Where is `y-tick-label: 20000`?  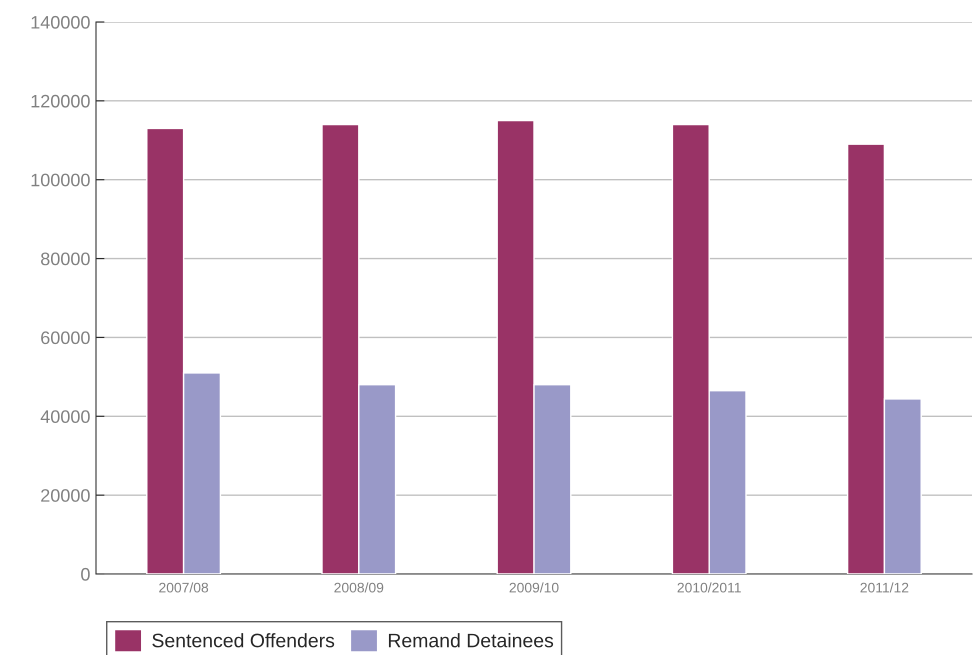
y-tick-label: 20000 is located at coordinates (65, 495).